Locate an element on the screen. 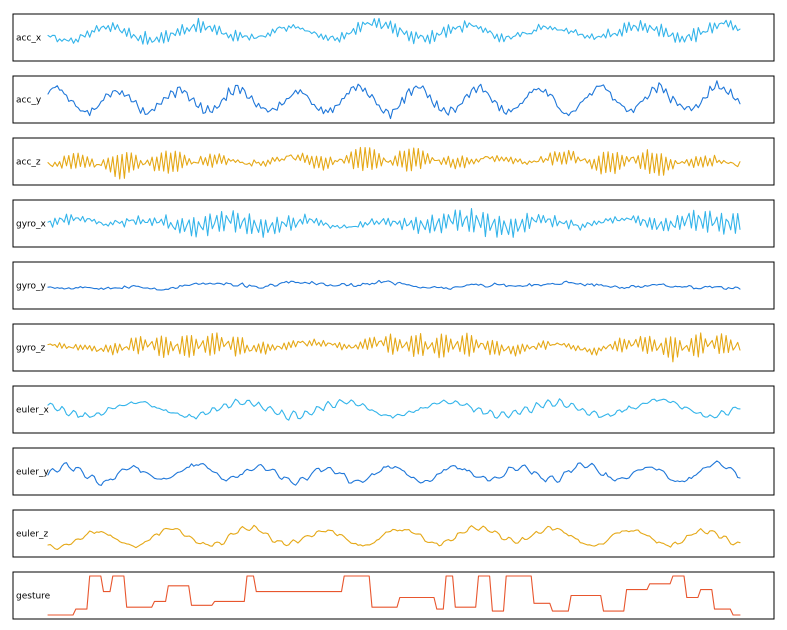 This screenshot has height=630, width=787. panel-gesture: gesture is located at coordinates (393, 595).